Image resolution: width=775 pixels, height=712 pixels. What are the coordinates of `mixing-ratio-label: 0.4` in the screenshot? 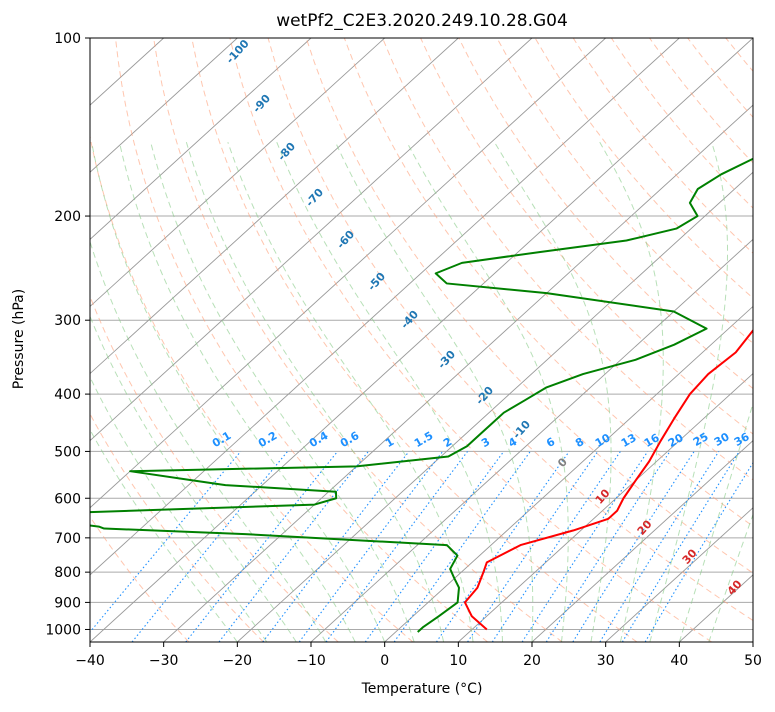 It's located at (319, 439).